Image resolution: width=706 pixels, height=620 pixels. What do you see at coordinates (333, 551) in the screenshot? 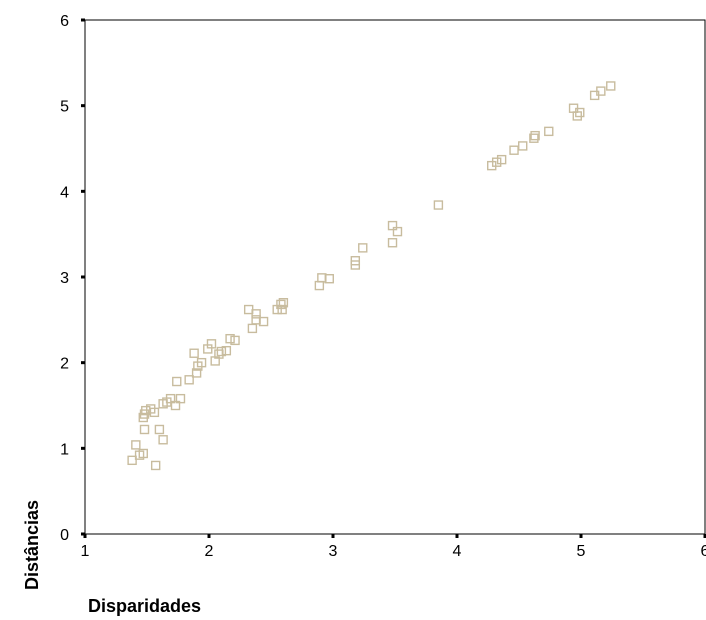
I see `x-tick-label: 3` at bounding box center [333, 551].